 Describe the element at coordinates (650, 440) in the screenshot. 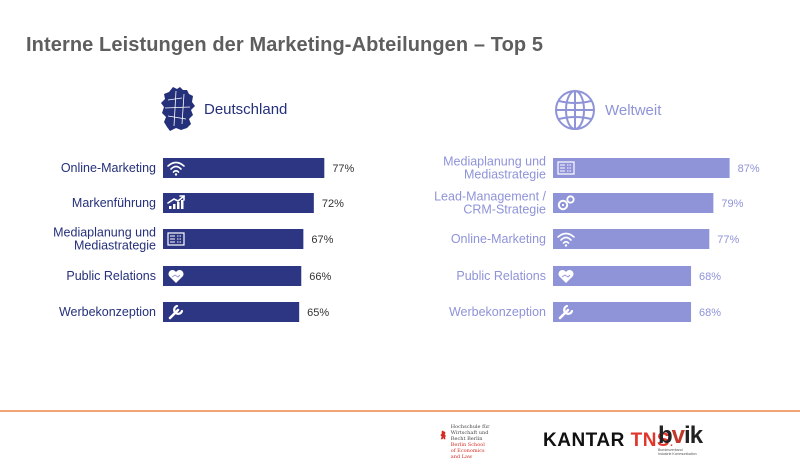

I see `tns-text: TNS` at that location.